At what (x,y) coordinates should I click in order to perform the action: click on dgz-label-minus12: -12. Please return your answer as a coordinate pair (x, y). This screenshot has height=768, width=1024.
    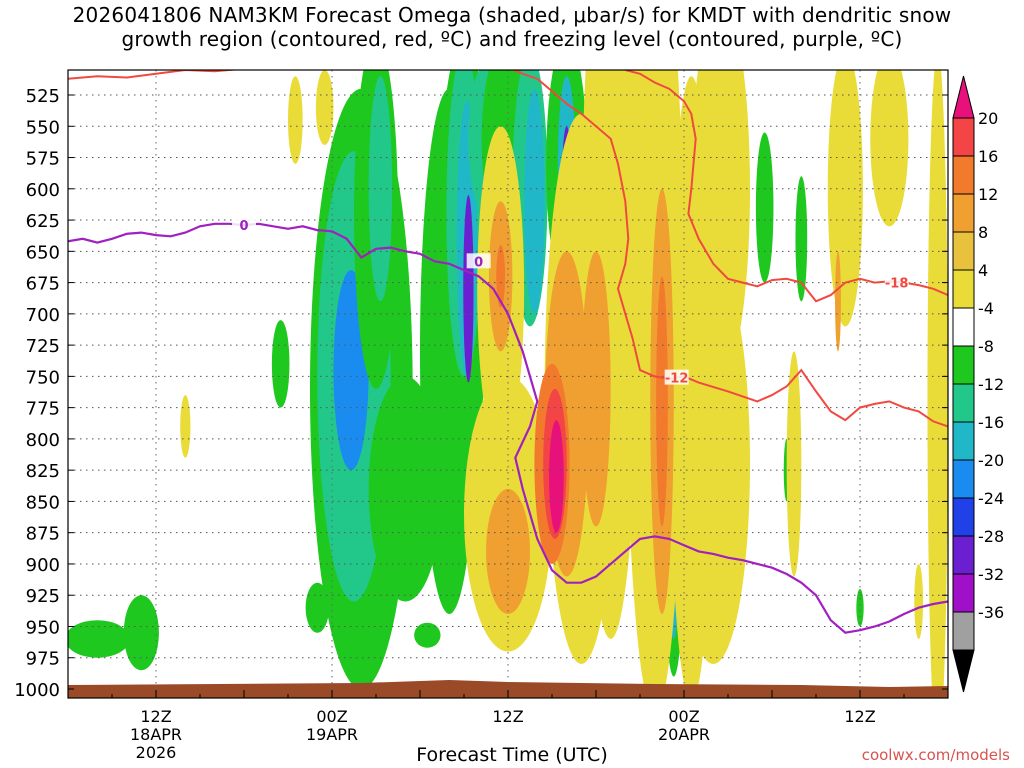
    Looking at the image, I should click on (677, 379).